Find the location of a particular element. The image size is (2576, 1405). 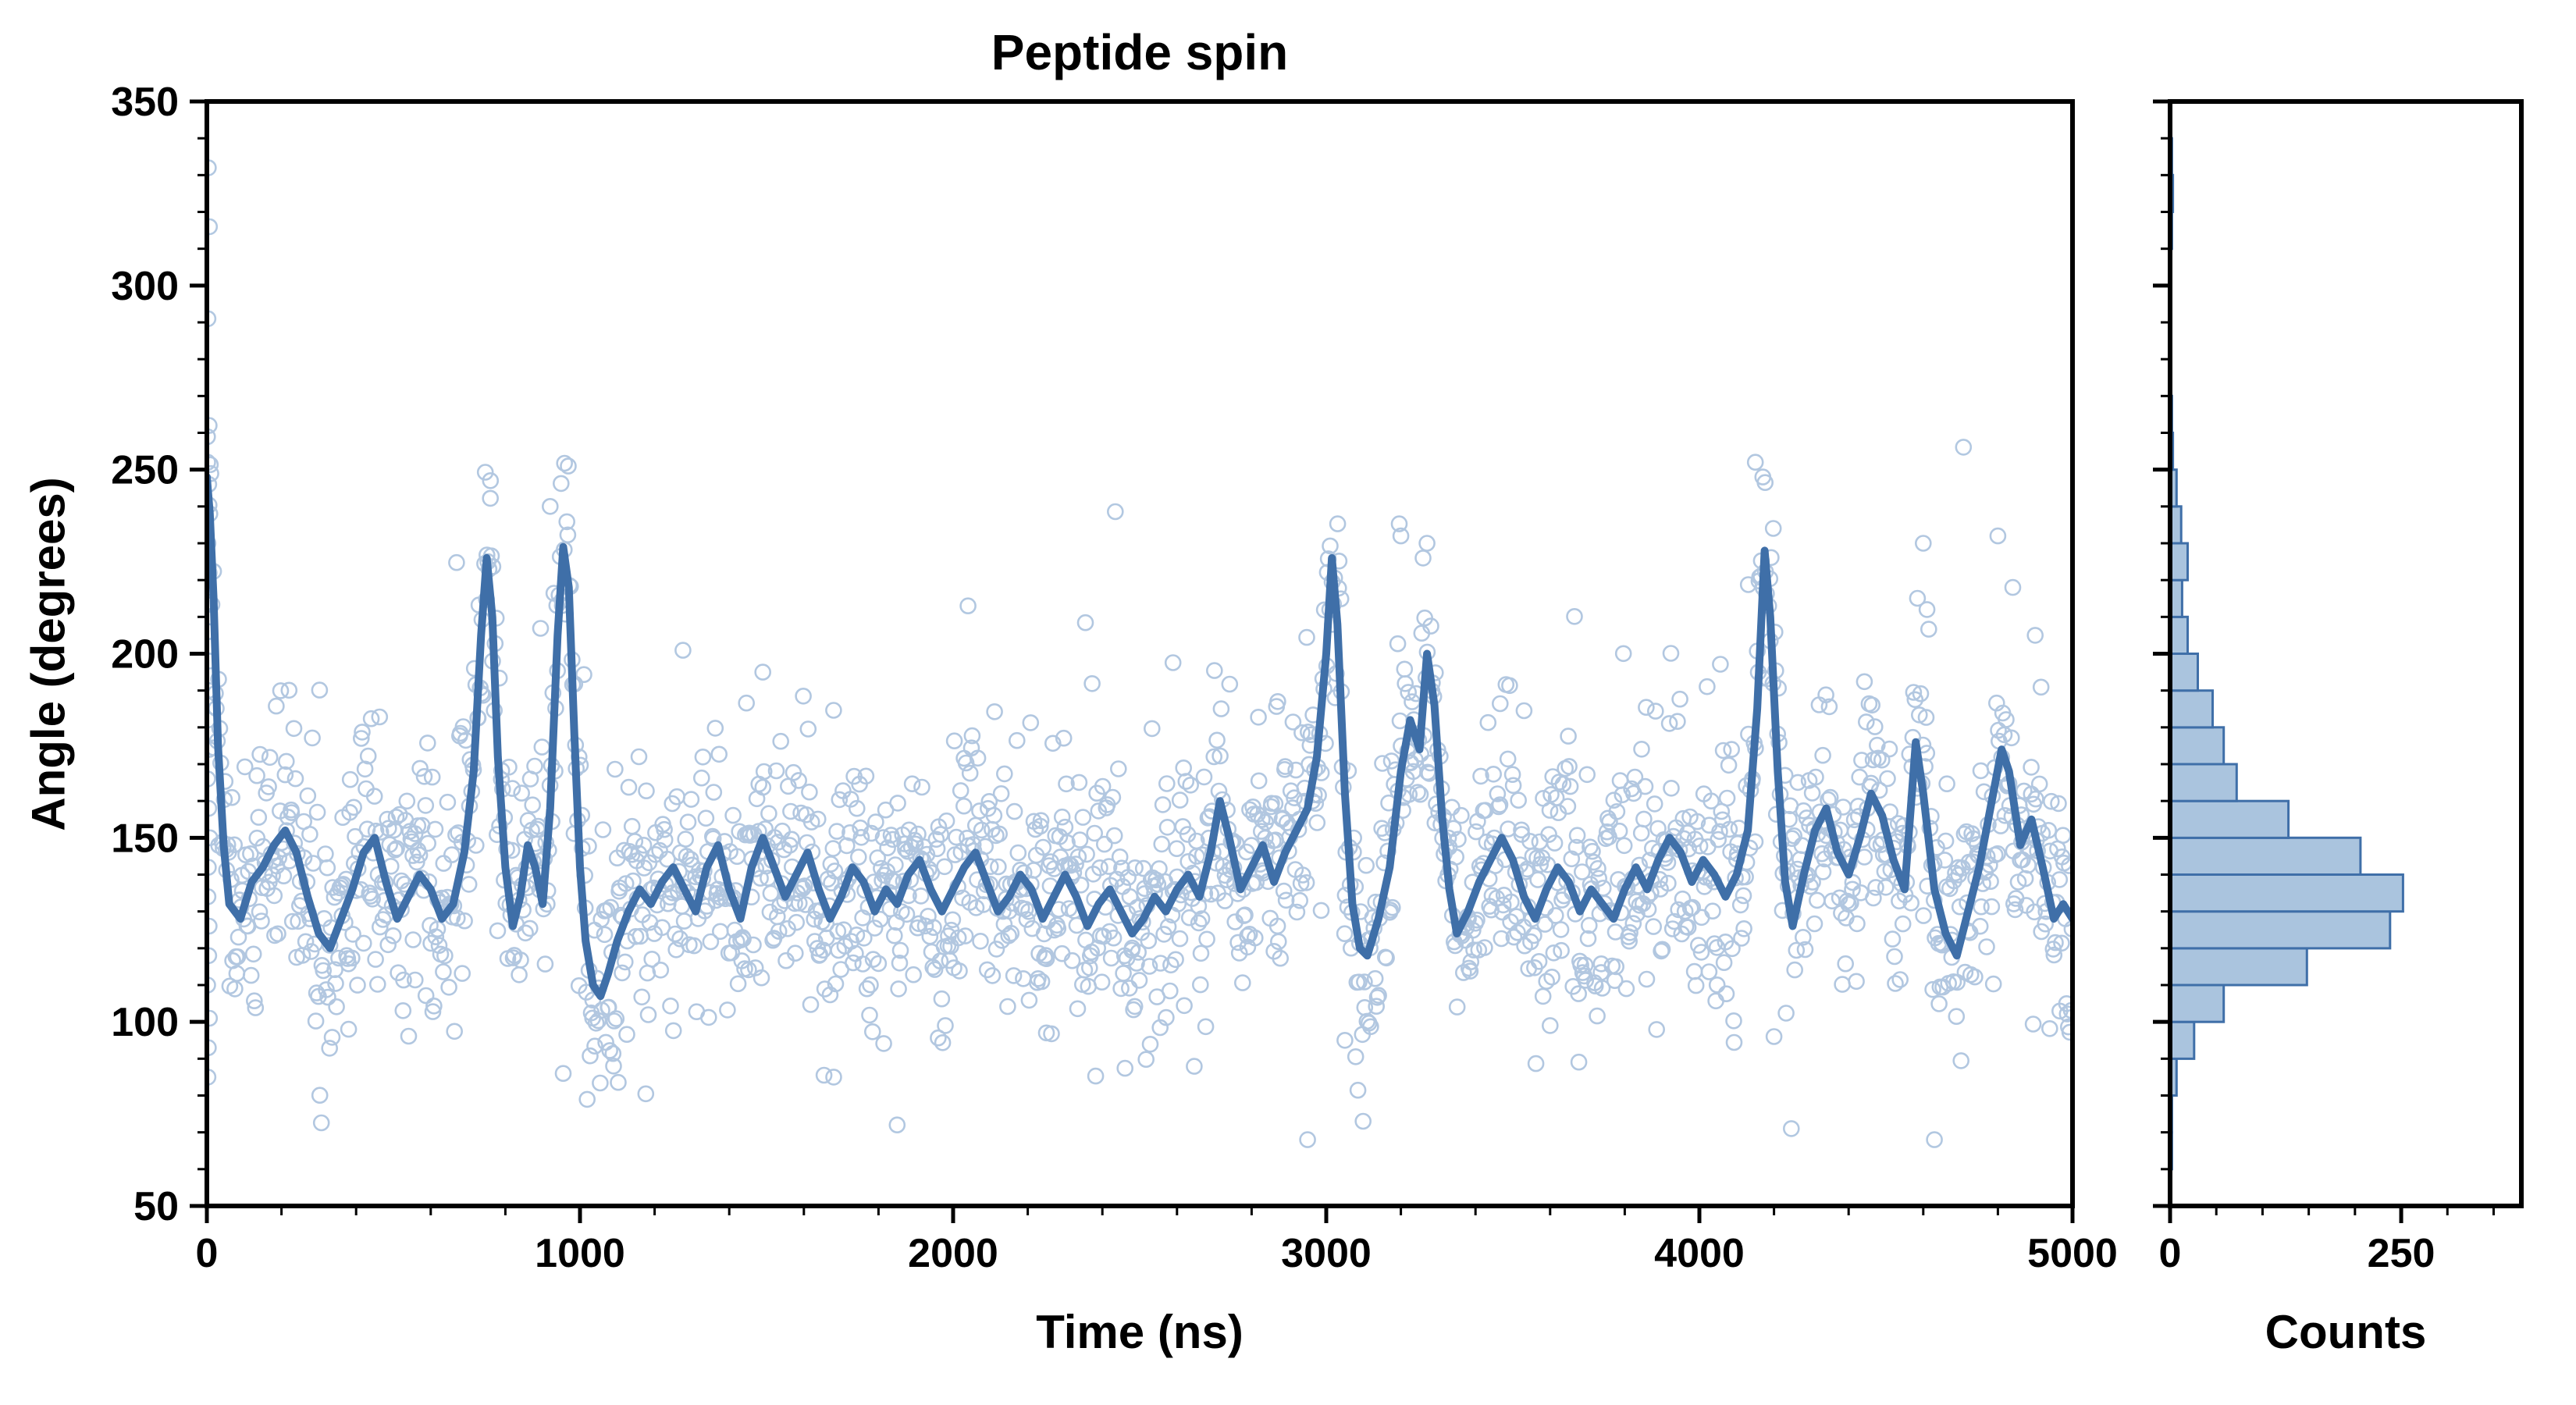

svg-text: 50 is located at coordinates (156, 1207).